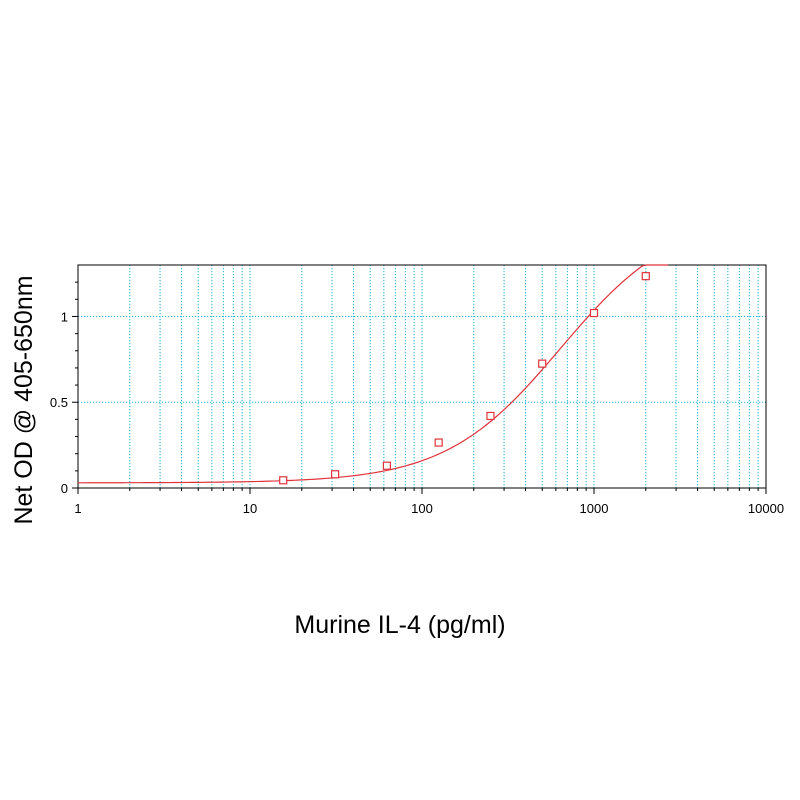  What do you see at coordinates (464, 378) in the screenshot?
I see `data-points` at bounding box center [464, 378].